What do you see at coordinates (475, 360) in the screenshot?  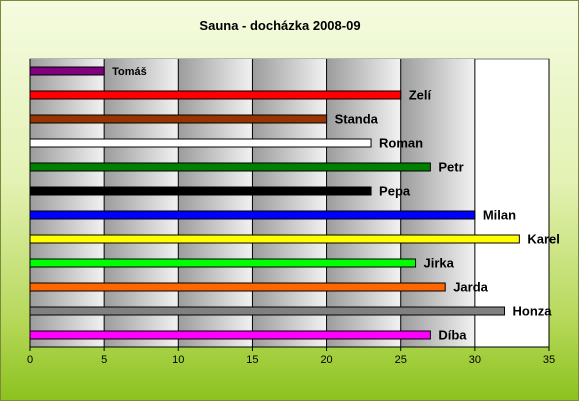 I see `x-tick-label: 30` at bounding box center [475, 360].